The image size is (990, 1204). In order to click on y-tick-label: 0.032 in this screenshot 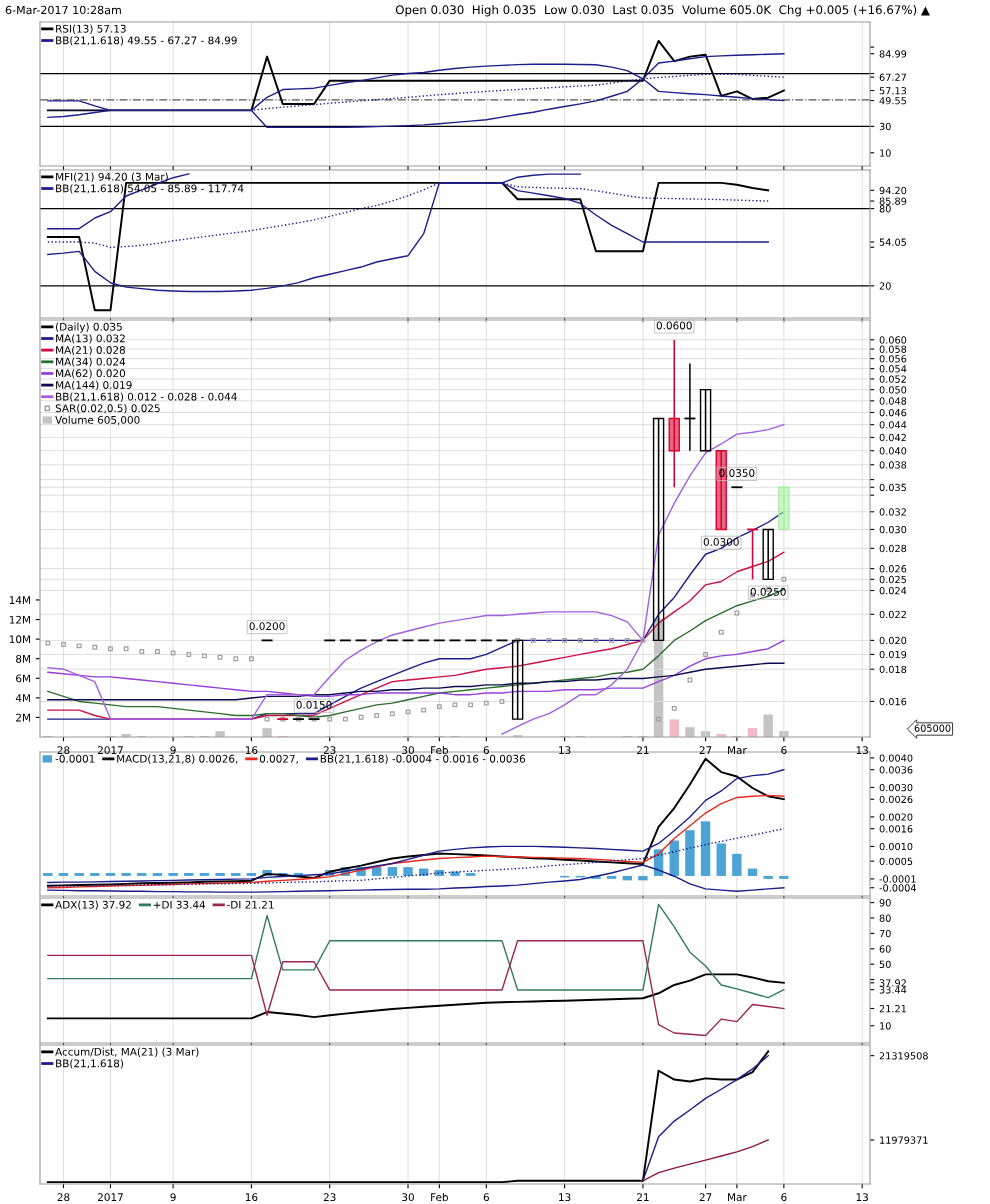, I will do `click(892, 512)`.